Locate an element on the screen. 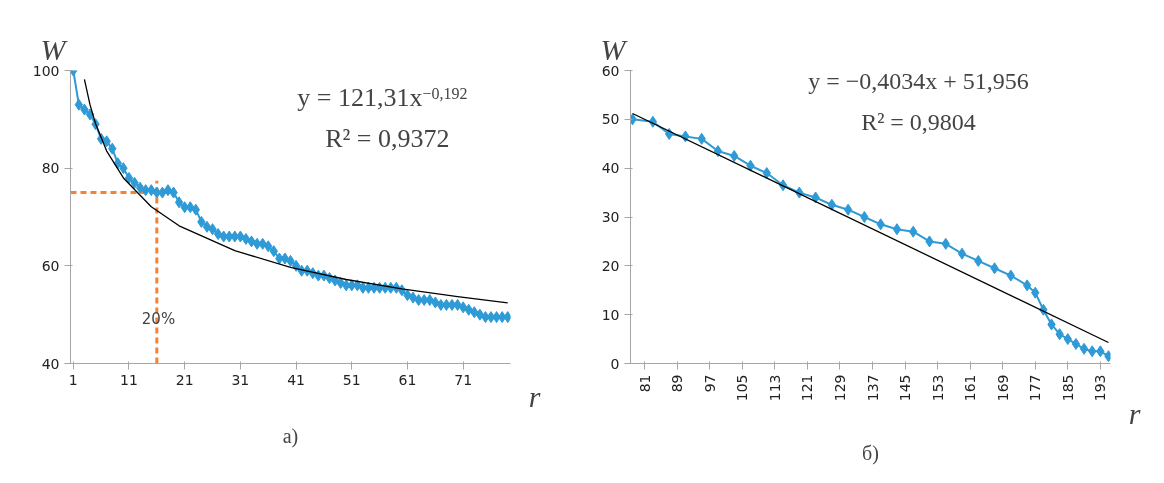 The image size is (1164, 483). annotation: 20% is located at coordinates (158, 319).